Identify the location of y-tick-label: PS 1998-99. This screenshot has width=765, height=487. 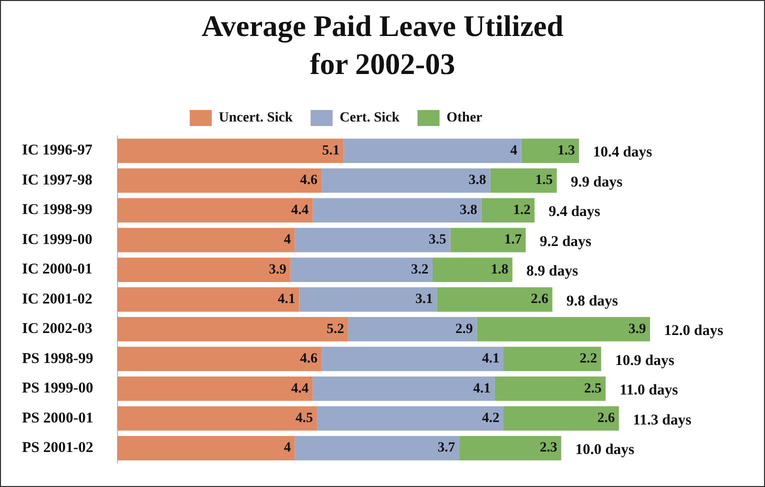
(58, 358).